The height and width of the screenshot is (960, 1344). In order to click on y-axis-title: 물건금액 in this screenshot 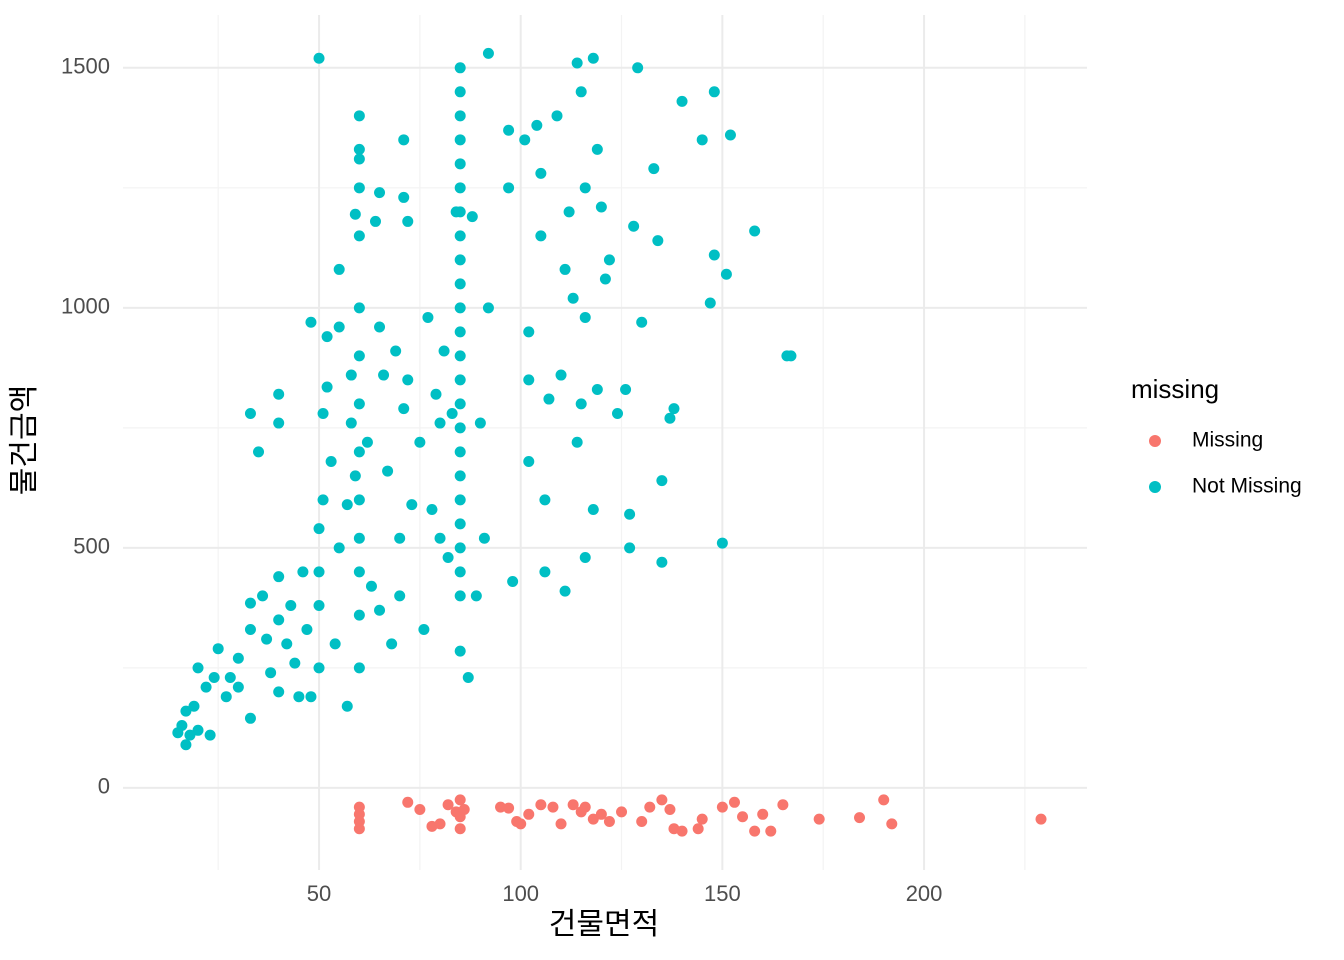, I will do `click(24, 440)`.